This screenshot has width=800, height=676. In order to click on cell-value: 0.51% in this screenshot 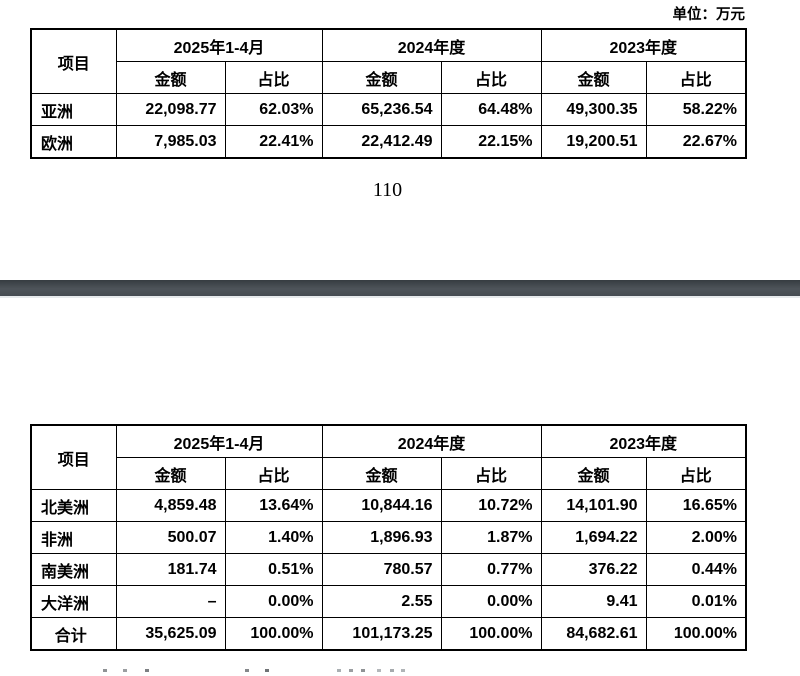, I will do `click(273, 569)`.